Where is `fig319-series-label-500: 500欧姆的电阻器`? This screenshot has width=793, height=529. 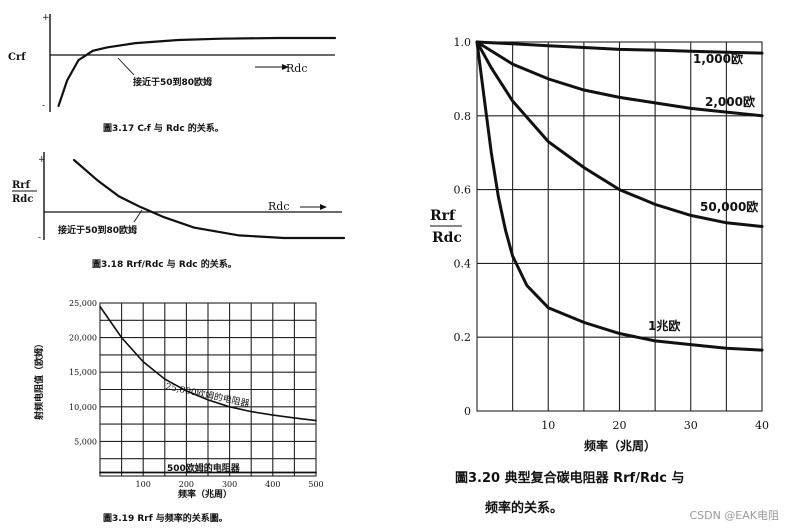
fig319-series-label-500: 500欧姆的电阻器 is located at coordinates (204, 468).